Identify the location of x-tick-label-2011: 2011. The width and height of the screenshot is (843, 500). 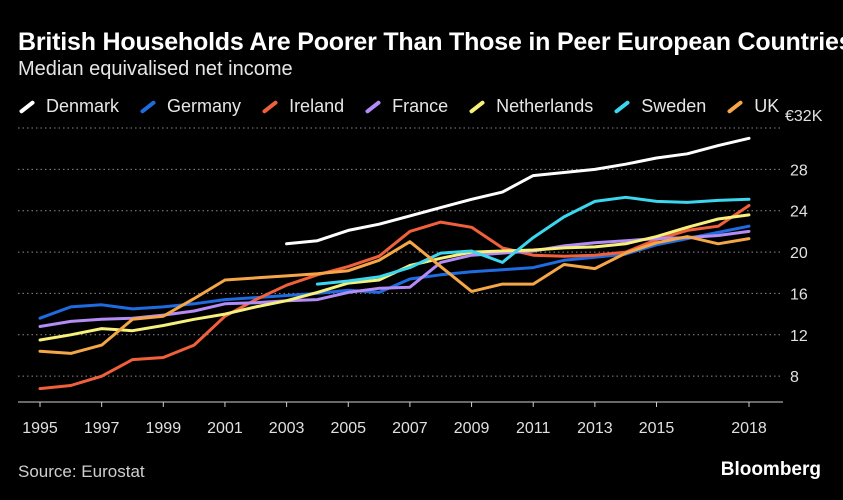
(533, 428).